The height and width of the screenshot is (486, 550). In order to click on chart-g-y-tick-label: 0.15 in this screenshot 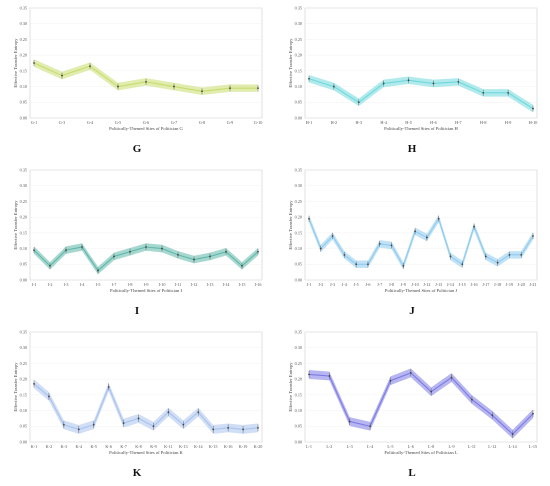, I will do `click(23, 70)`.